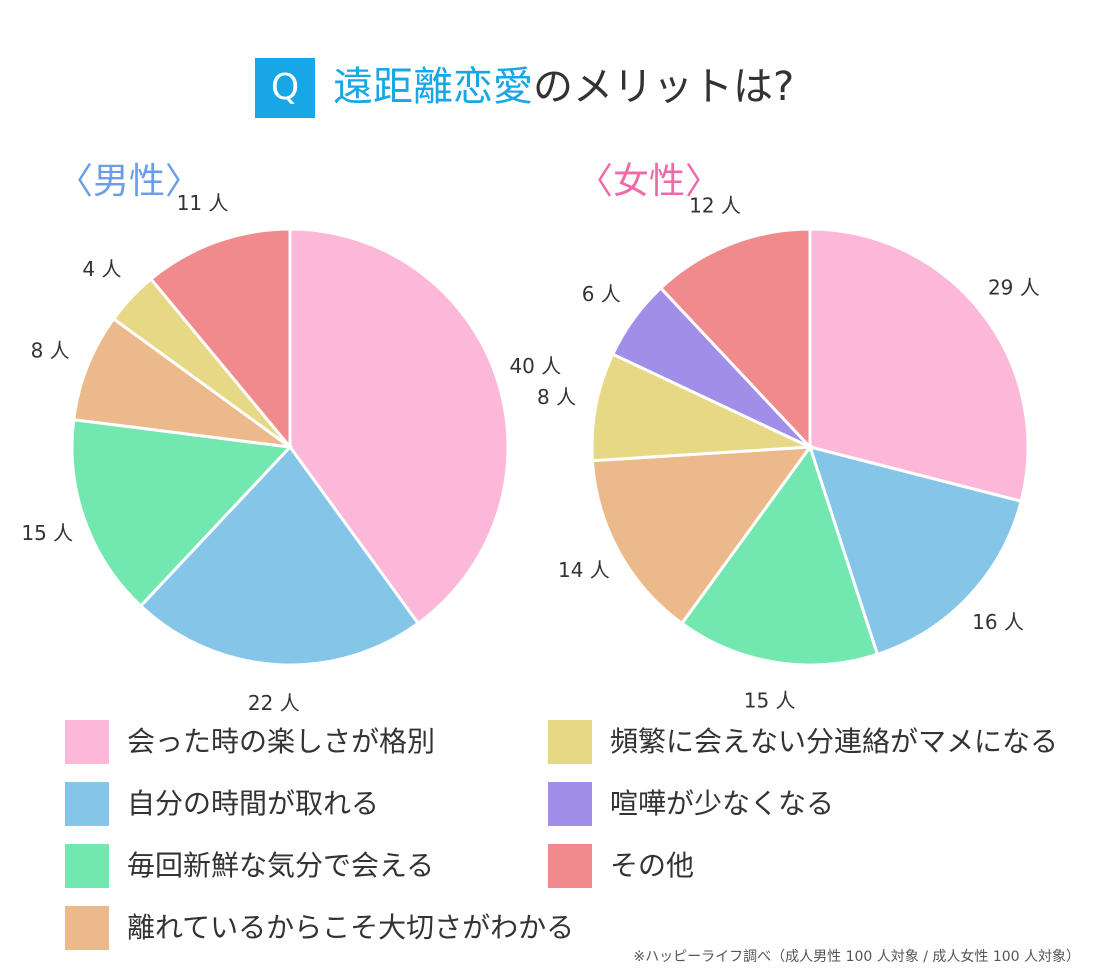  Describe the element at coordinates (601, 294) in the screenshot. I see `value-label: 6 人` at that location.